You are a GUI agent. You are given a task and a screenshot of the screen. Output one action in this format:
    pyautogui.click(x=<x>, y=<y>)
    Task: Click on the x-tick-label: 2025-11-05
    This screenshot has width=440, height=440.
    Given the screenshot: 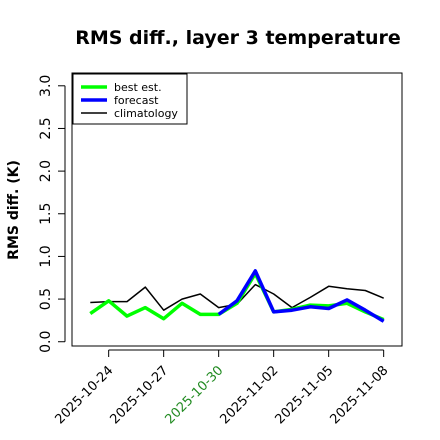 What is the action you would take?
    pyautogui.click(x=304, y=395)
    